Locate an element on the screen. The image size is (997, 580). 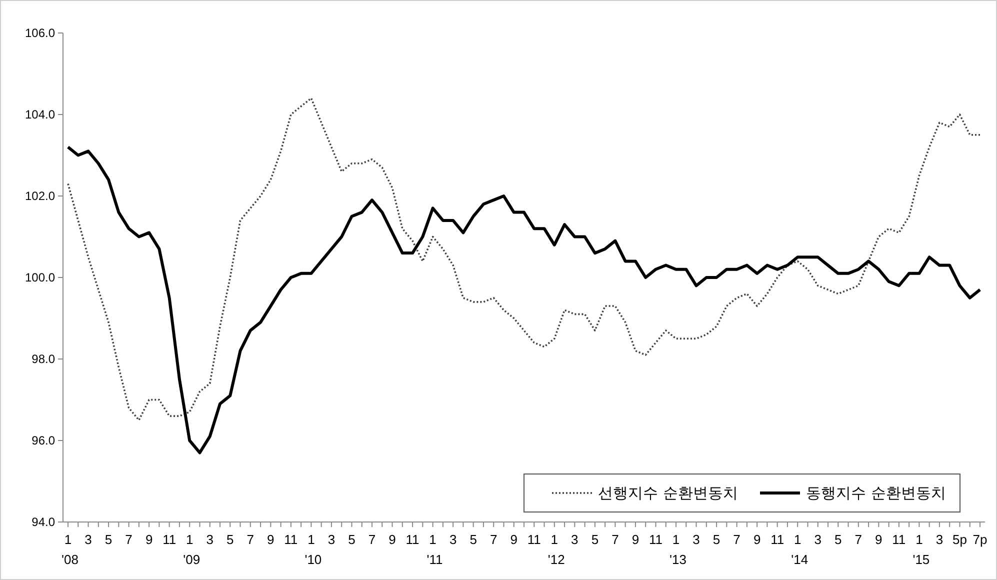
x-tick-label: 1 '15 is located at coordinates (921, 549).